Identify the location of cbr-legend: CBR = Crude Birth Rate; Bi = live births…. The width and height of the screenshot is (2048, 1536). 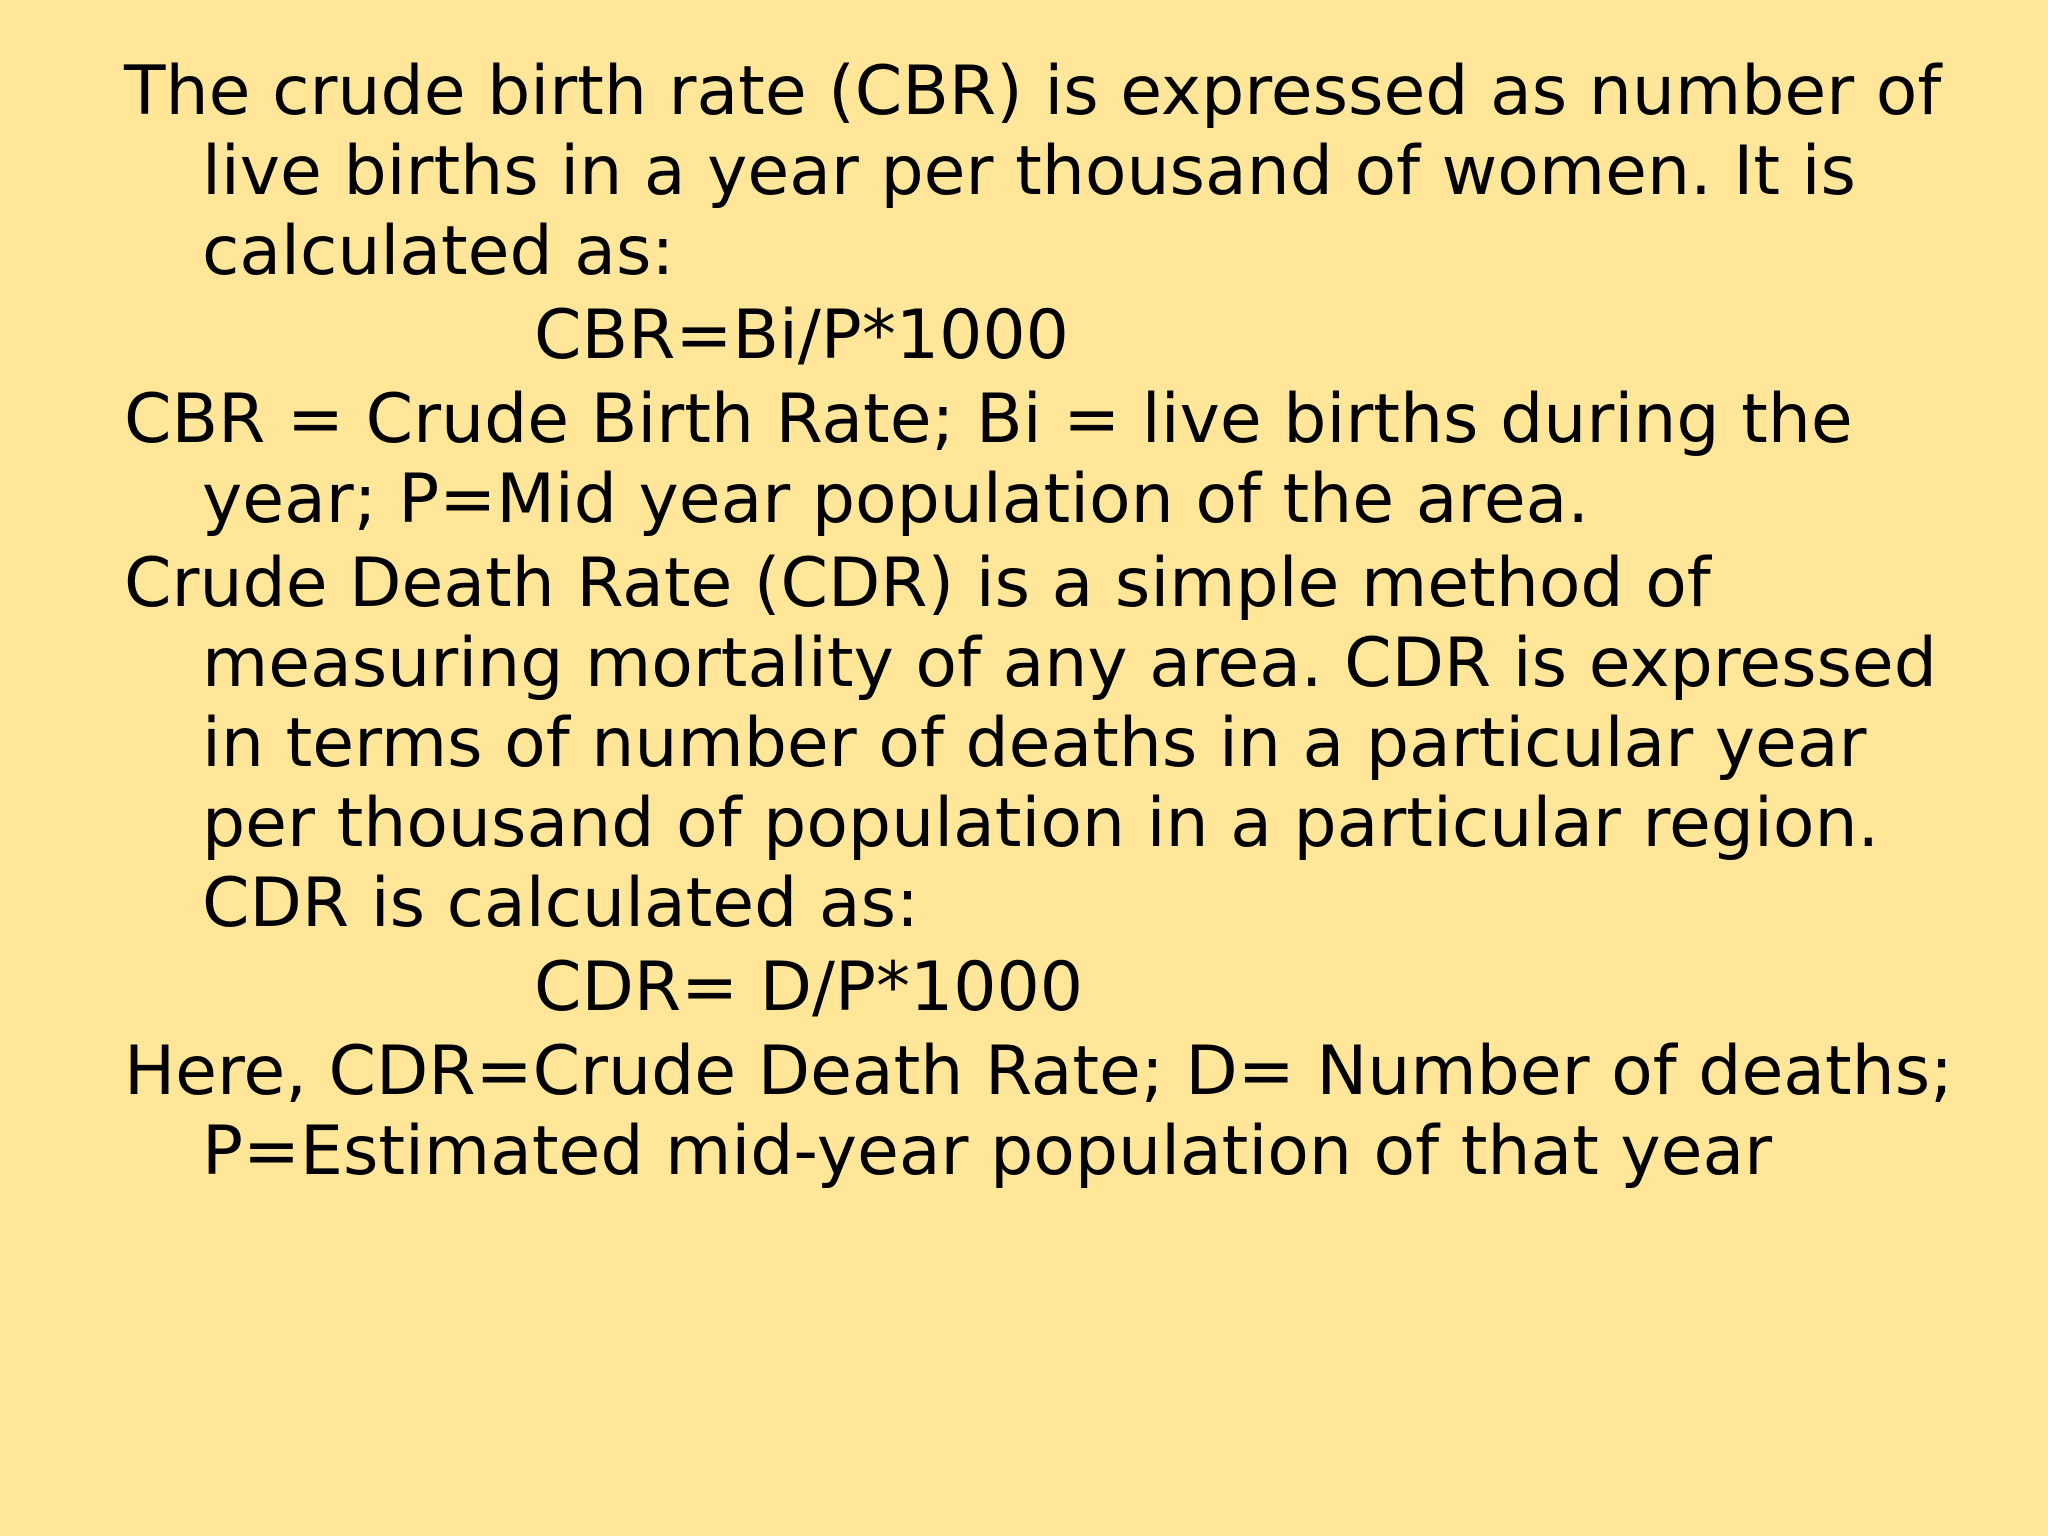
(1054, 460).